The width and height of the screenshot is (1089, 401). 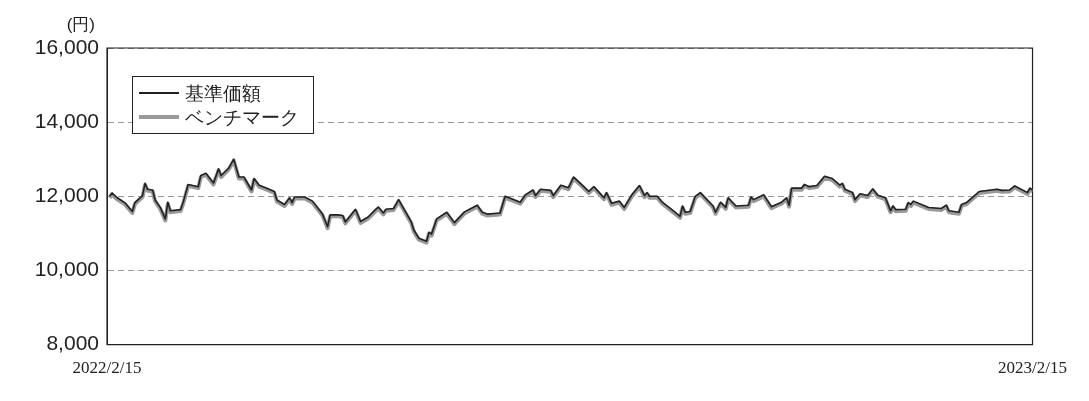 What do you see at coordinates (80, 25) in the screenshot?
I see `y-axis-title: (円)` at bounding box center [80, 25].